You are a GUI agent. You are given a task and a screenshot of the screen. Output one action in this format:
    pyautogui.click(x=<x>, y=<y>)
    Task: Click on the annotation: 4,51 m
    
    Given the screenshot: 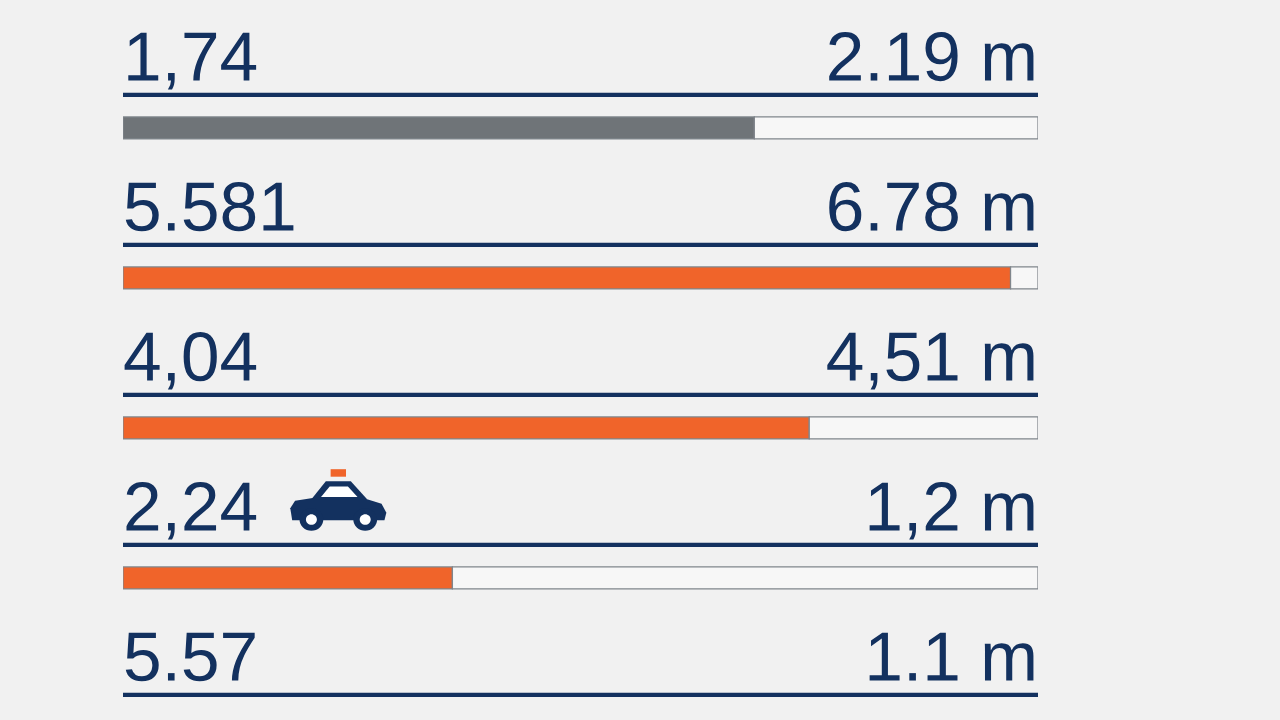 What is the action you would take?
    pyautogui.click(x=930, y=361)
    